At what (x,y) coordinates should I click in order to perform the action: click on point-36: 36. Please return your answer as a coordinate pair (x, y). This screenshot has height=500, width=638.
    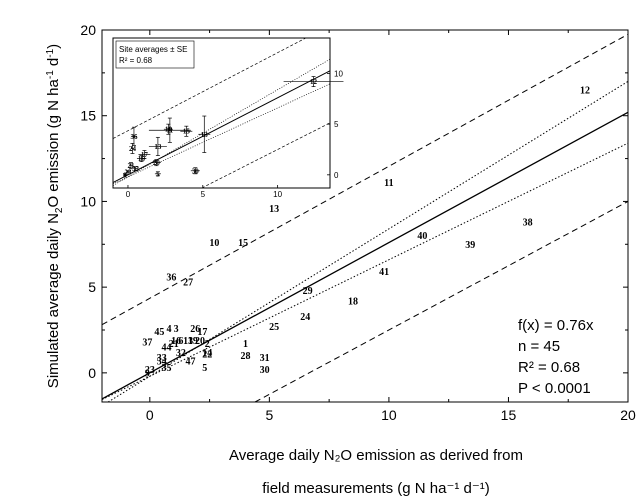
    Looking at the image, I should click on (171, 277).